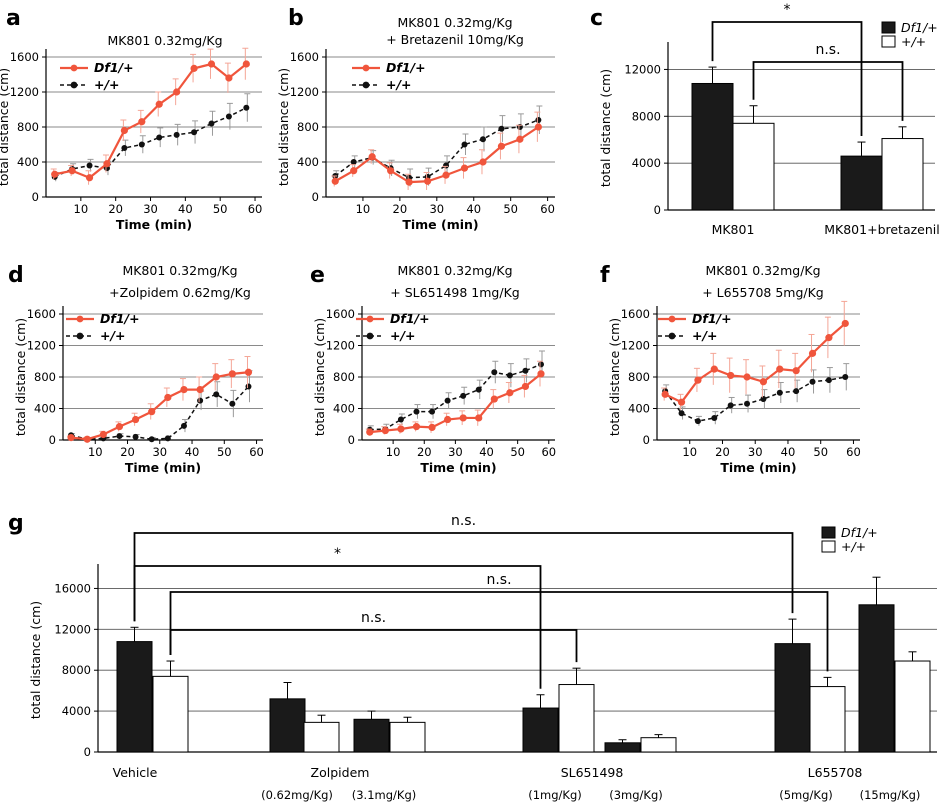  What do you see at coordinates (890, 795) in the screenshot?
I see `dose-label: (15mg/Kg)` at bounding box center [890, 795].